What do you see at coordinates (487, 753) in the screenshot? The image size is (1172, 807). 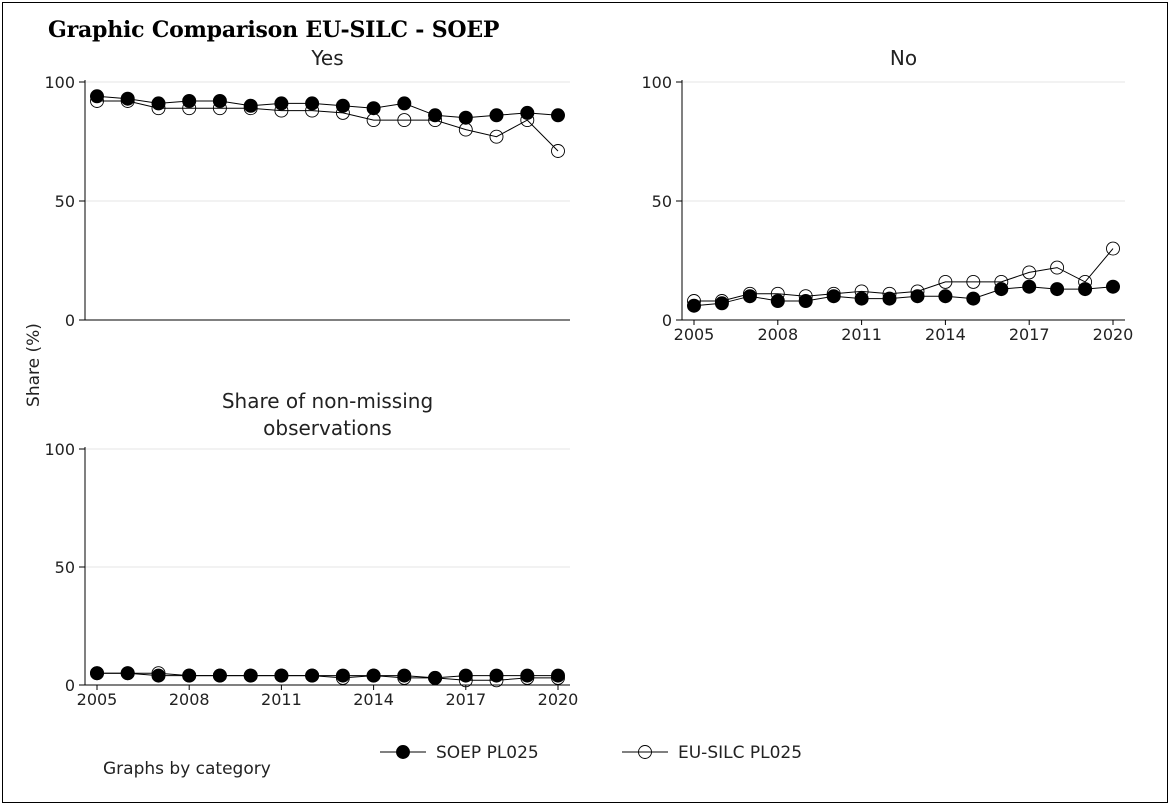 I see `legend-label: SOEP PL025` at bounding box center [487, 753].